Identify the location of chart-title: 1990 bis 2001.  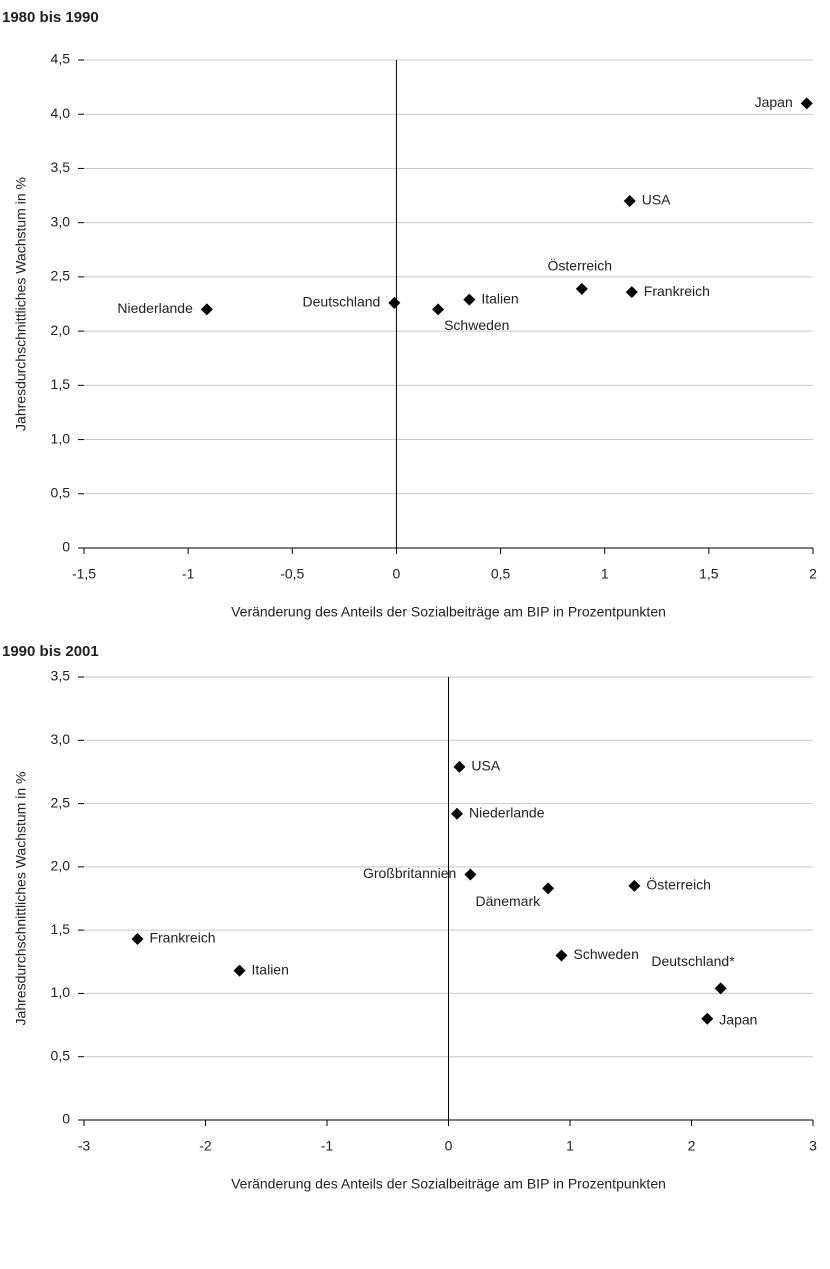
(50, 651).